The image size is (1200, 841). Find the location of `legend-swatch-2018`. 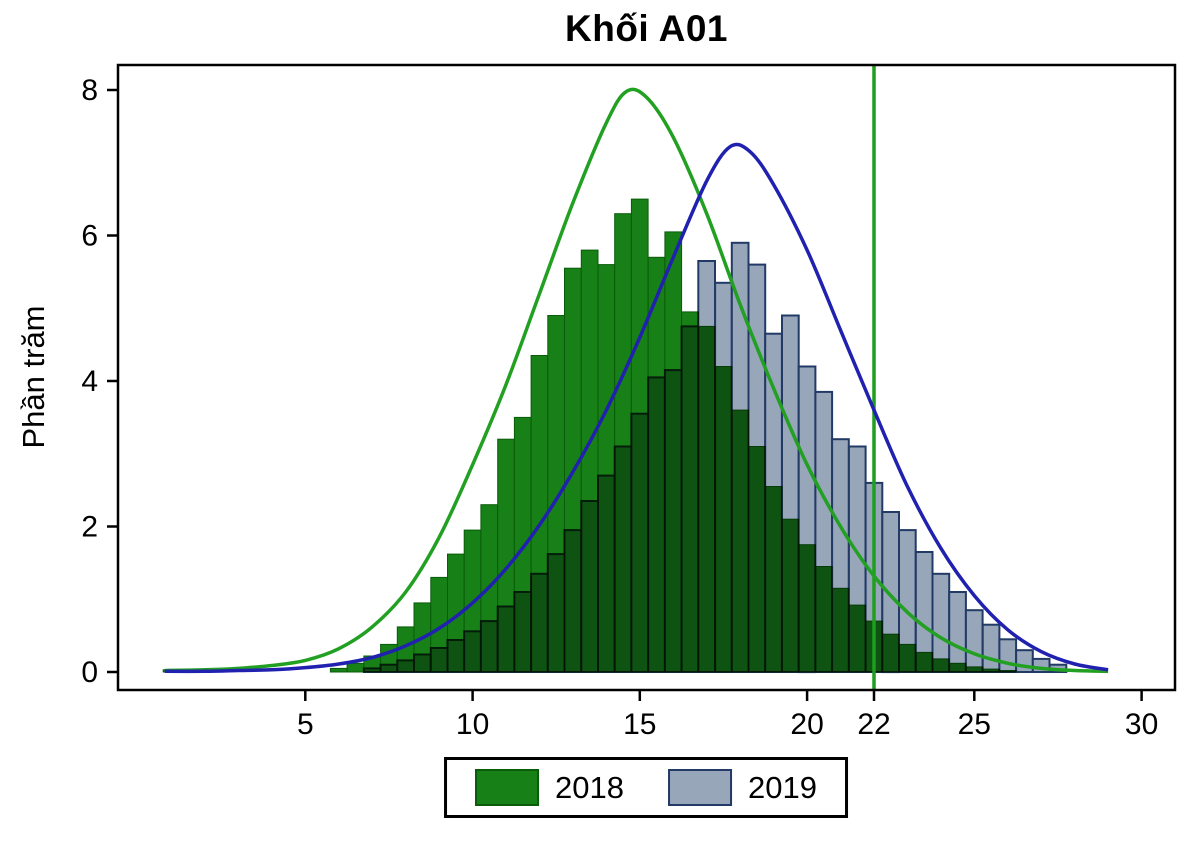

legend-swatch-2018 is located at coordinates (507, 787).